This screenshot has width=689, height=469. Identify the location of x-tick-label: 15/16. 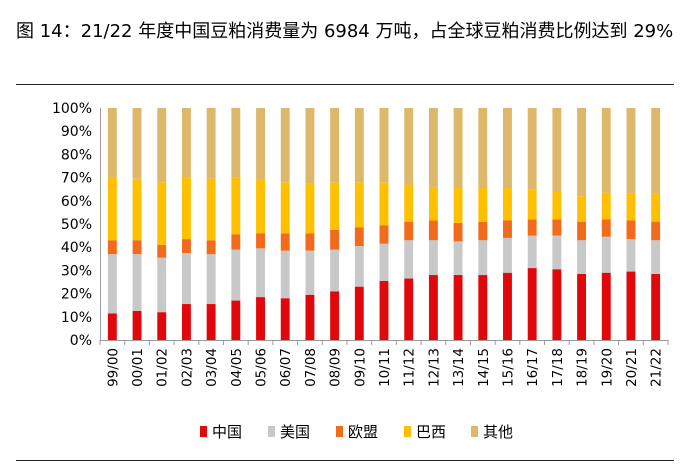
(508, 367).